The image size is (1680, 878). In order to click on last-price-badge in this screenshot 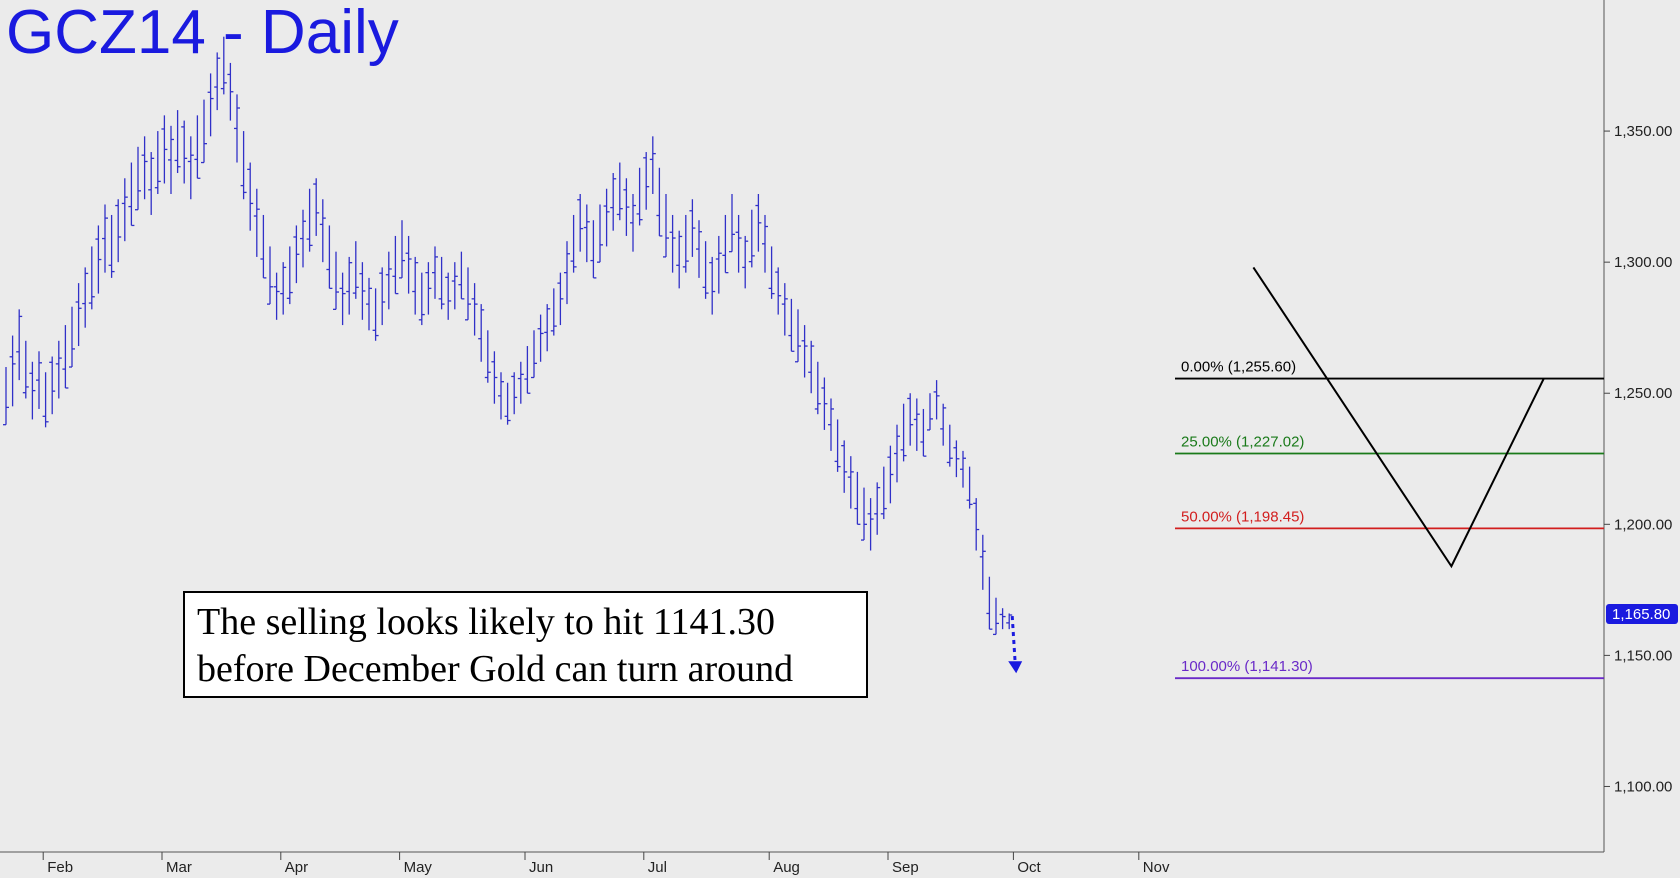, I will do `click(1642, 613)`.